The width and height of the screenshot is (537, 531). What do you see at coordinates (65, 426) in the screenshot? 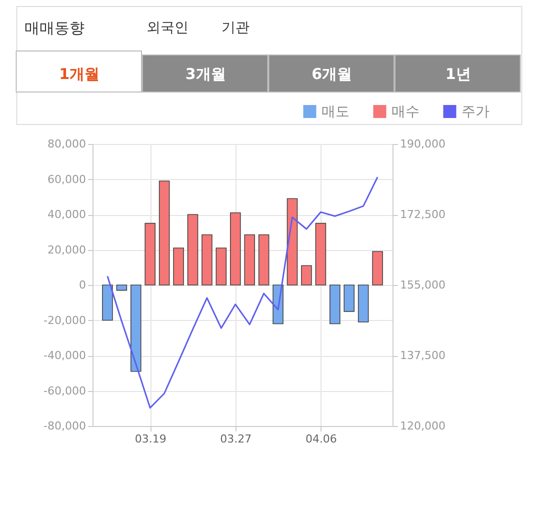
I see `y-tick-label: -80,000` at bounding box center [65, 426].